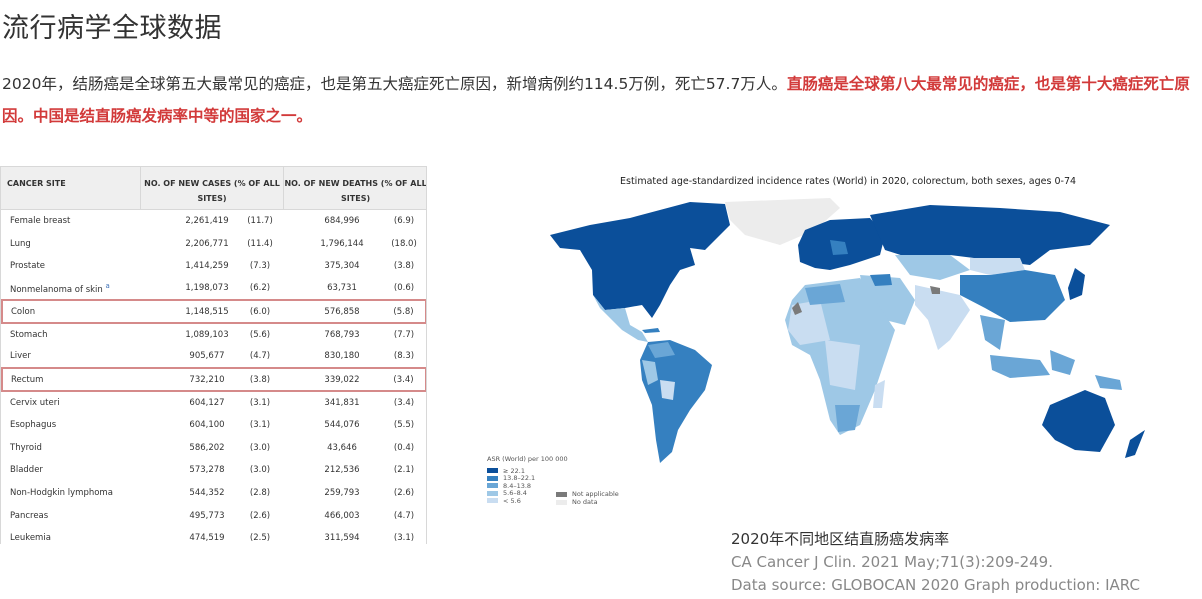 This screenshot has width=1202, height=599. What do you see at coordinates (35, 402) in the screenshot?
I see `cell-site-text: Cervix uteri` at bounding box center [35, 402].